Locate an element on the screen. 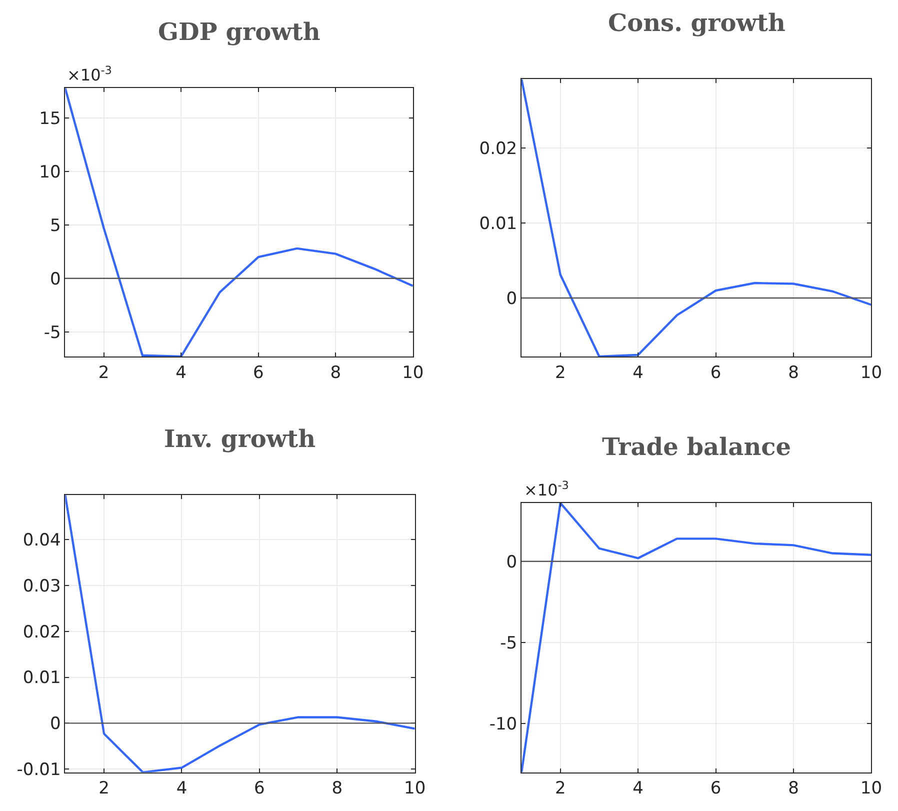 The width and height of the screenshot is (898, 811). y-tick-label: 10 is located at coordinates (50, 172).